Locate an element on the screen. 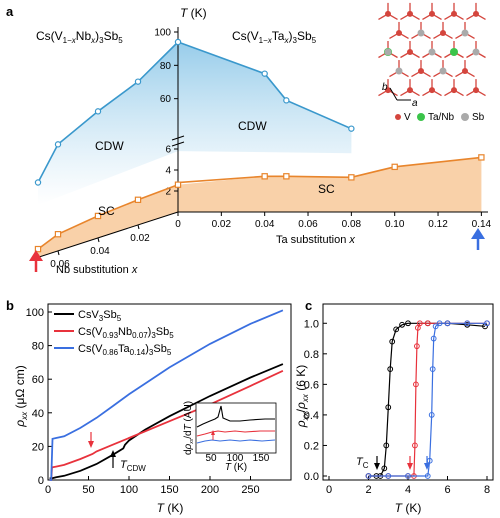  t-axis-label: T (K) is located at coordinates (193, 13).